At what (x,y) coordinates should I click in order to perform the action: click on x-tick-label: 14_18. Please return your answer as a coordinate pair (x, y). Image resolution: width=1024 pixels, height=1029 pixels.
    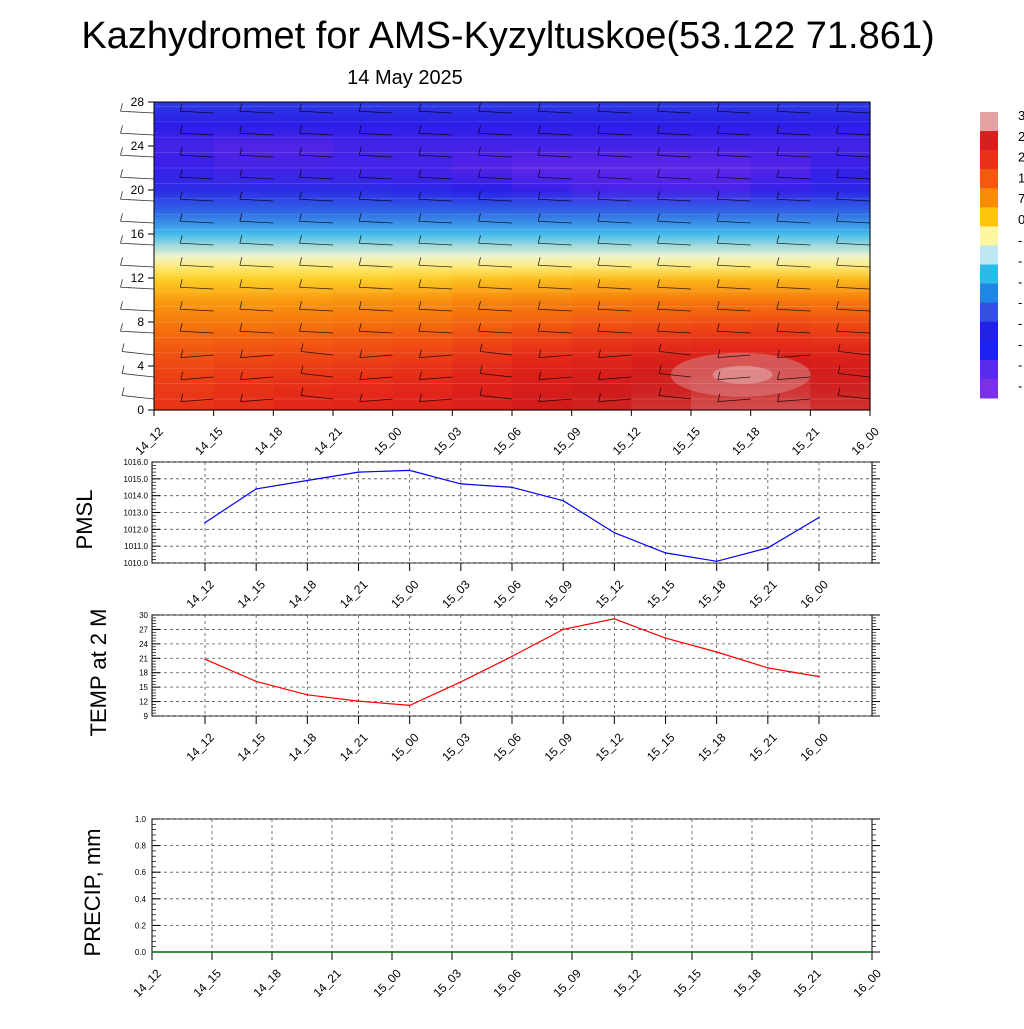
    Looking at the image, I should click on (269, 441).